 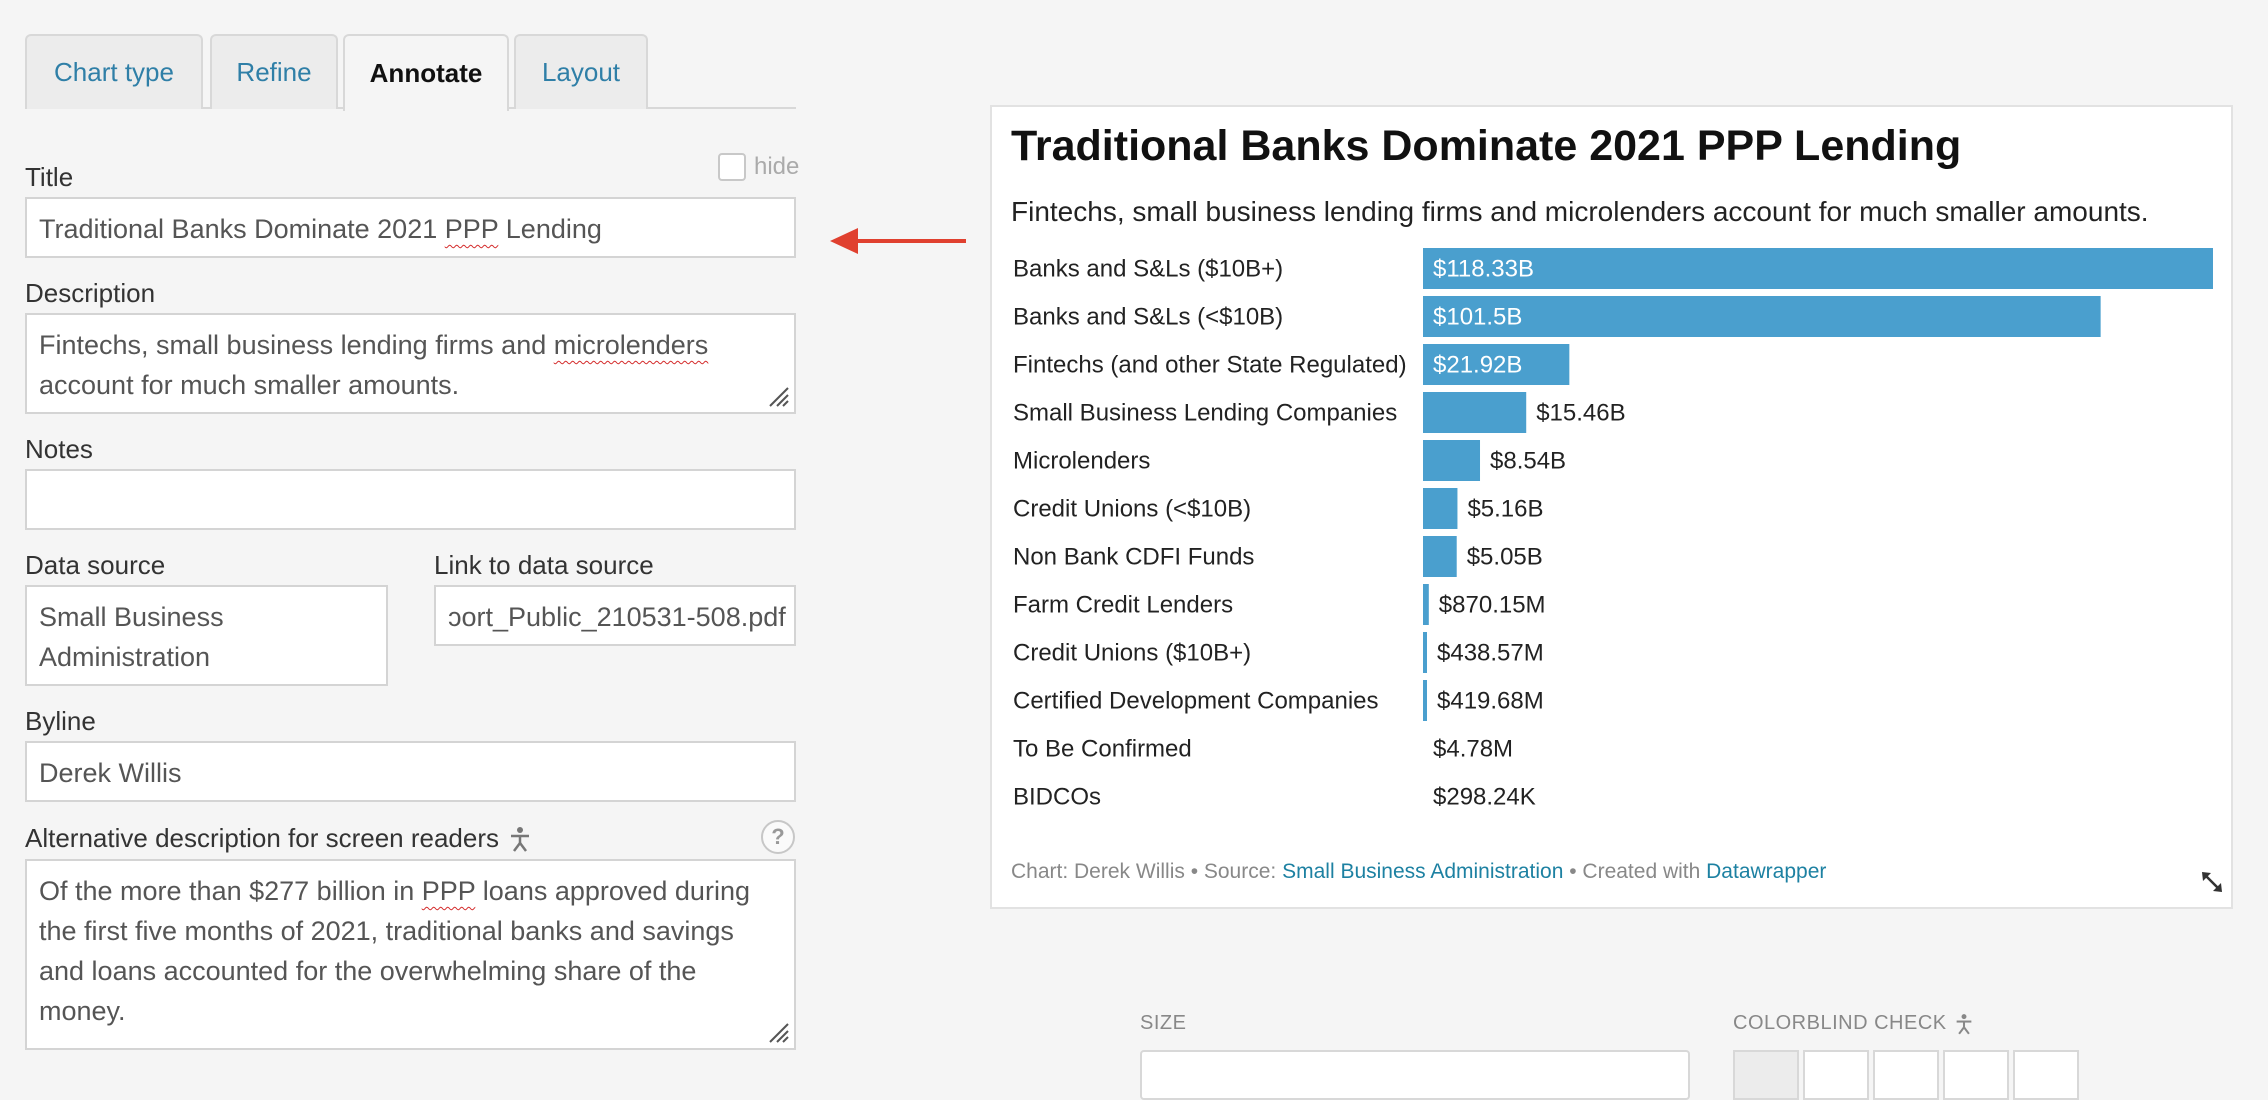 I want to click on bar-category-label: BIDCOs, so click(x=1057, y=797).